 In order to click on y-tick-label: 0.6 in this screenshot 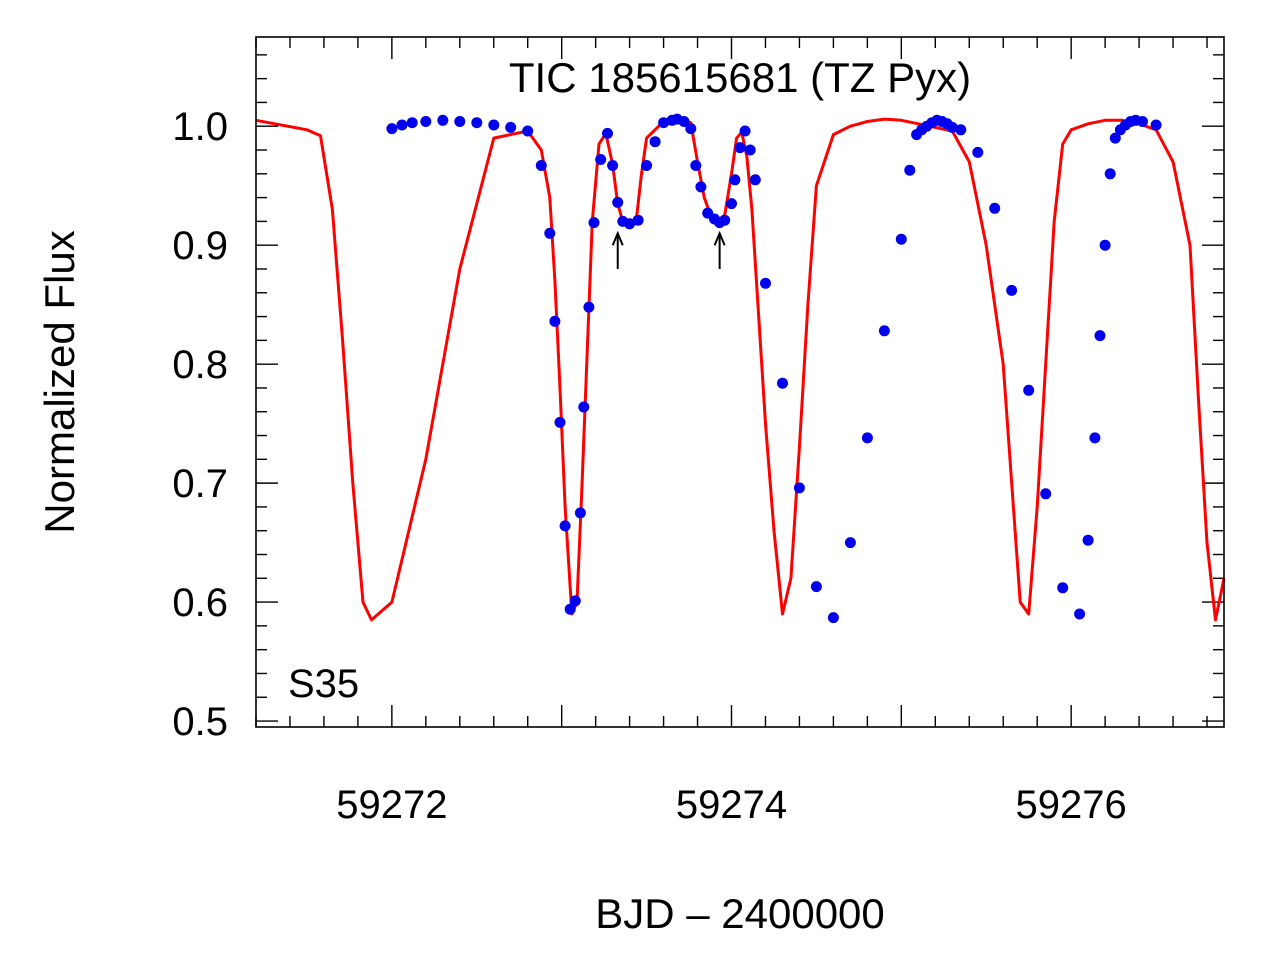, I will do `click(200, 603)`.